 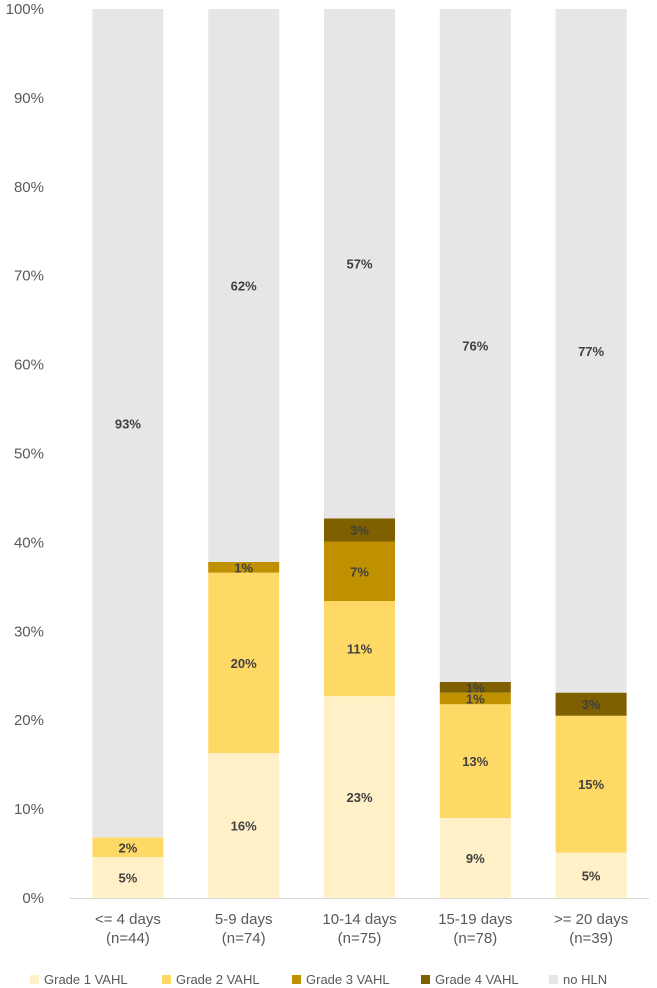 I want to click on y-axis: 0% 10% 20% 30% 40% 50% 60% 70% 80% 90% 100%, so click(x=25, y=454).